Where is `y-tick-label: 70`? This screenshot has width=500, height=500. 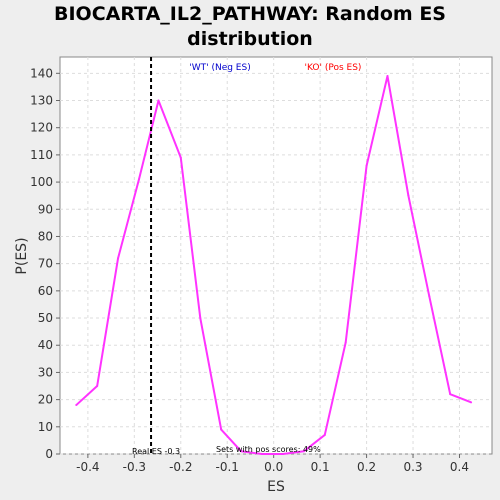
y-tick-label: 70 is located at coordinates (45, 264).